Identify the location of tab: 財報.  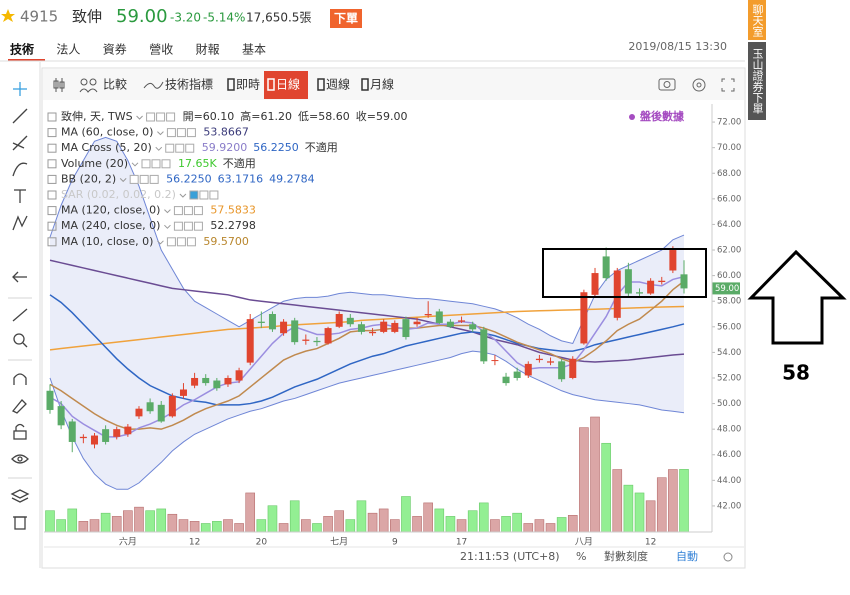
(208, 49).